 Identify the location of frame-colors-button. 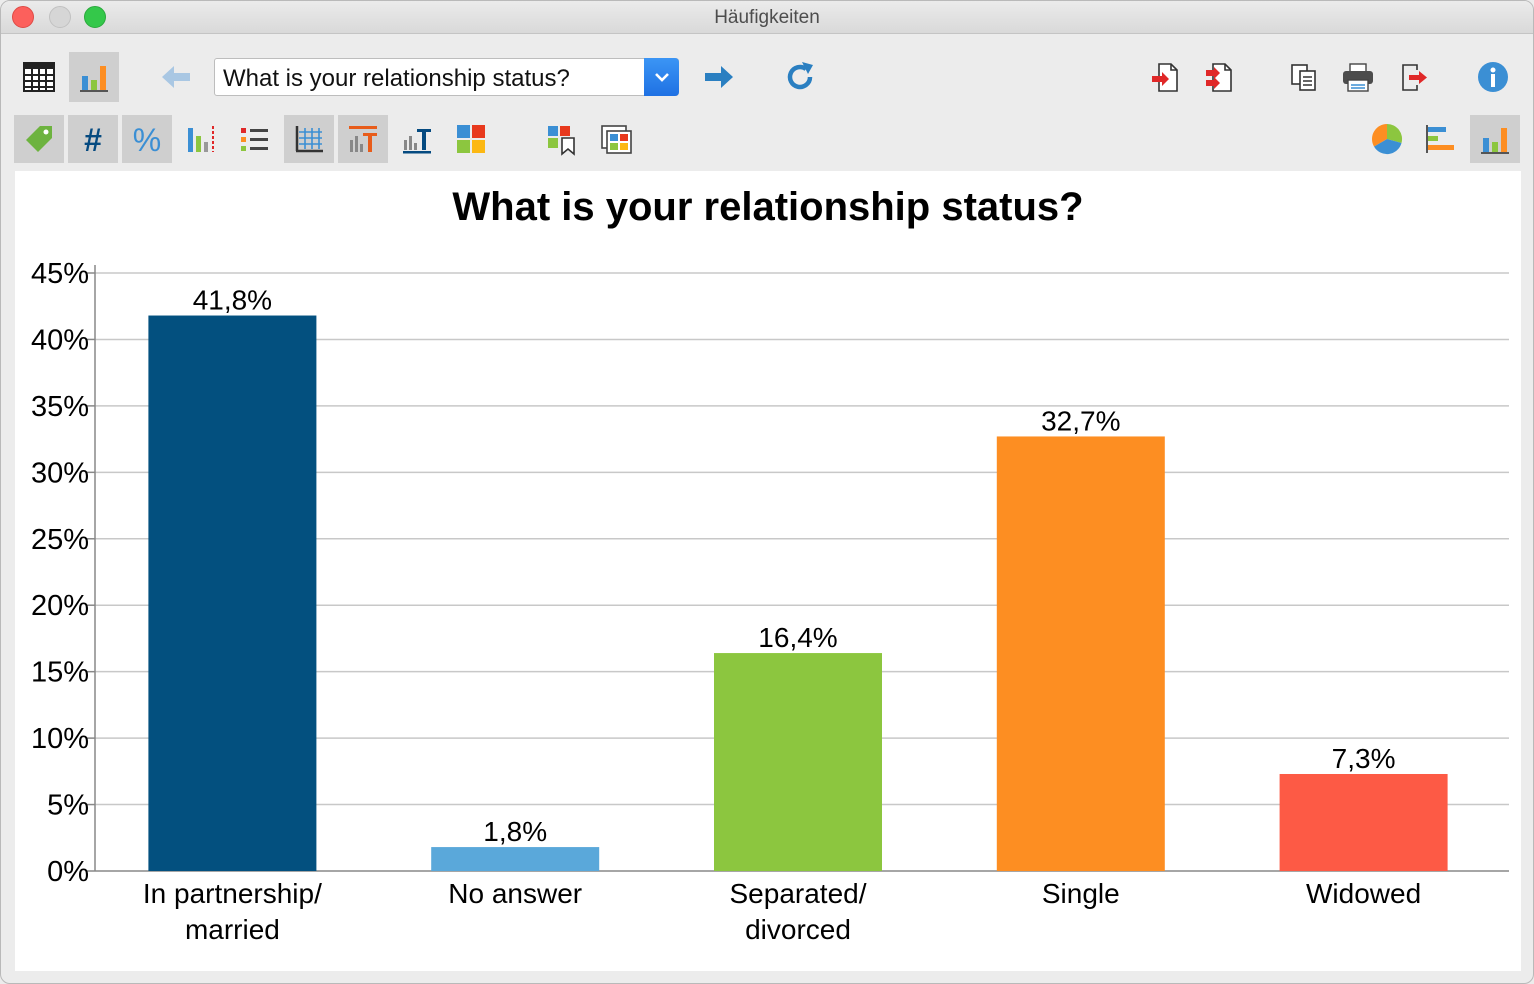
(616, 139).